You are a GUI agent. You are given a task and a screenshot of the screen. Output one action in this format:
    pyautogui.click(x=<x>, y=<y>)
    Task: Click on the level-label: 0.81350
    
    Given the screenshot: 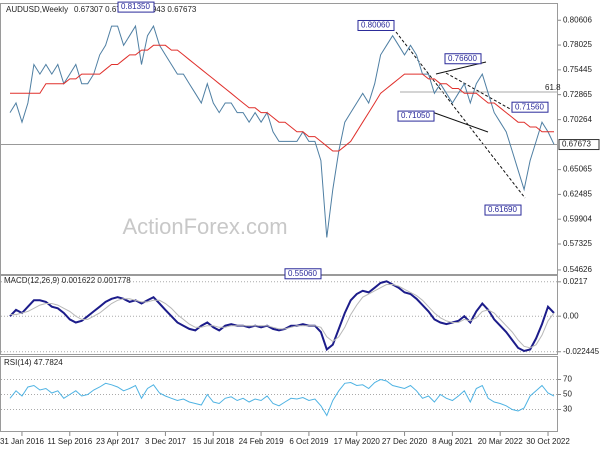 What is the action you would take?
    pyautogui.click(x=135, y=6)
    